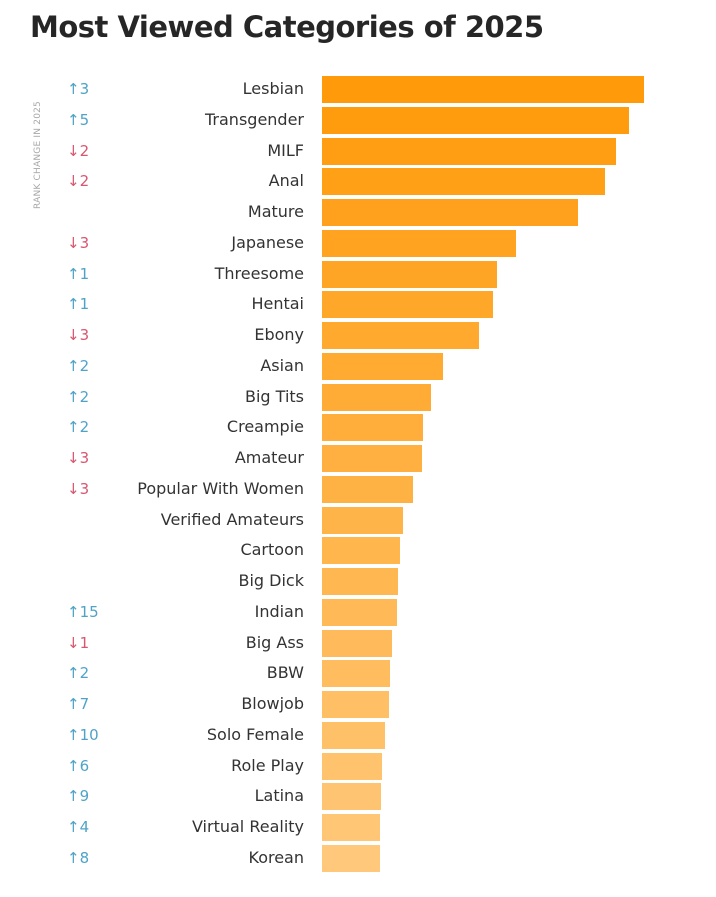  I want to click on bar-row: ↑2 BBW, so click(358, 673).